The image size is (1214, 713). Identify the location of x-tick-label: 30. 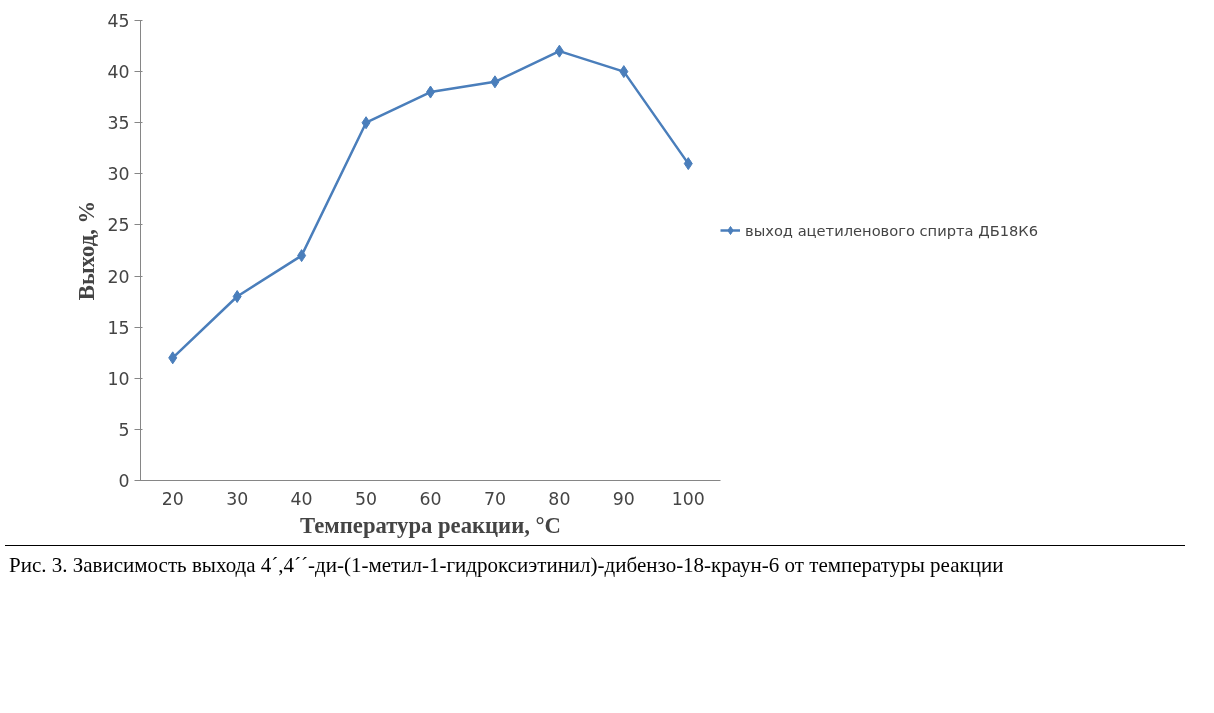
(237, 498).